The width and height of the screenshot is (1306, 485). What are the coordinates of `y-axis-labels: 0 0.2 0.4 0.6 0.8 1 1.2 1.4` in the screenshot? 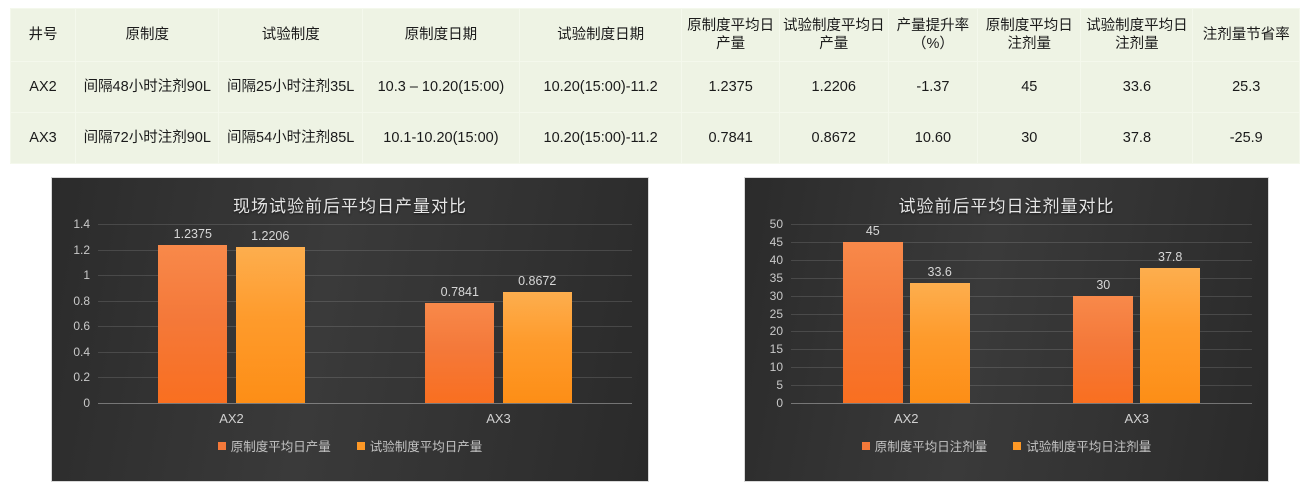 It's located at (73, 313).